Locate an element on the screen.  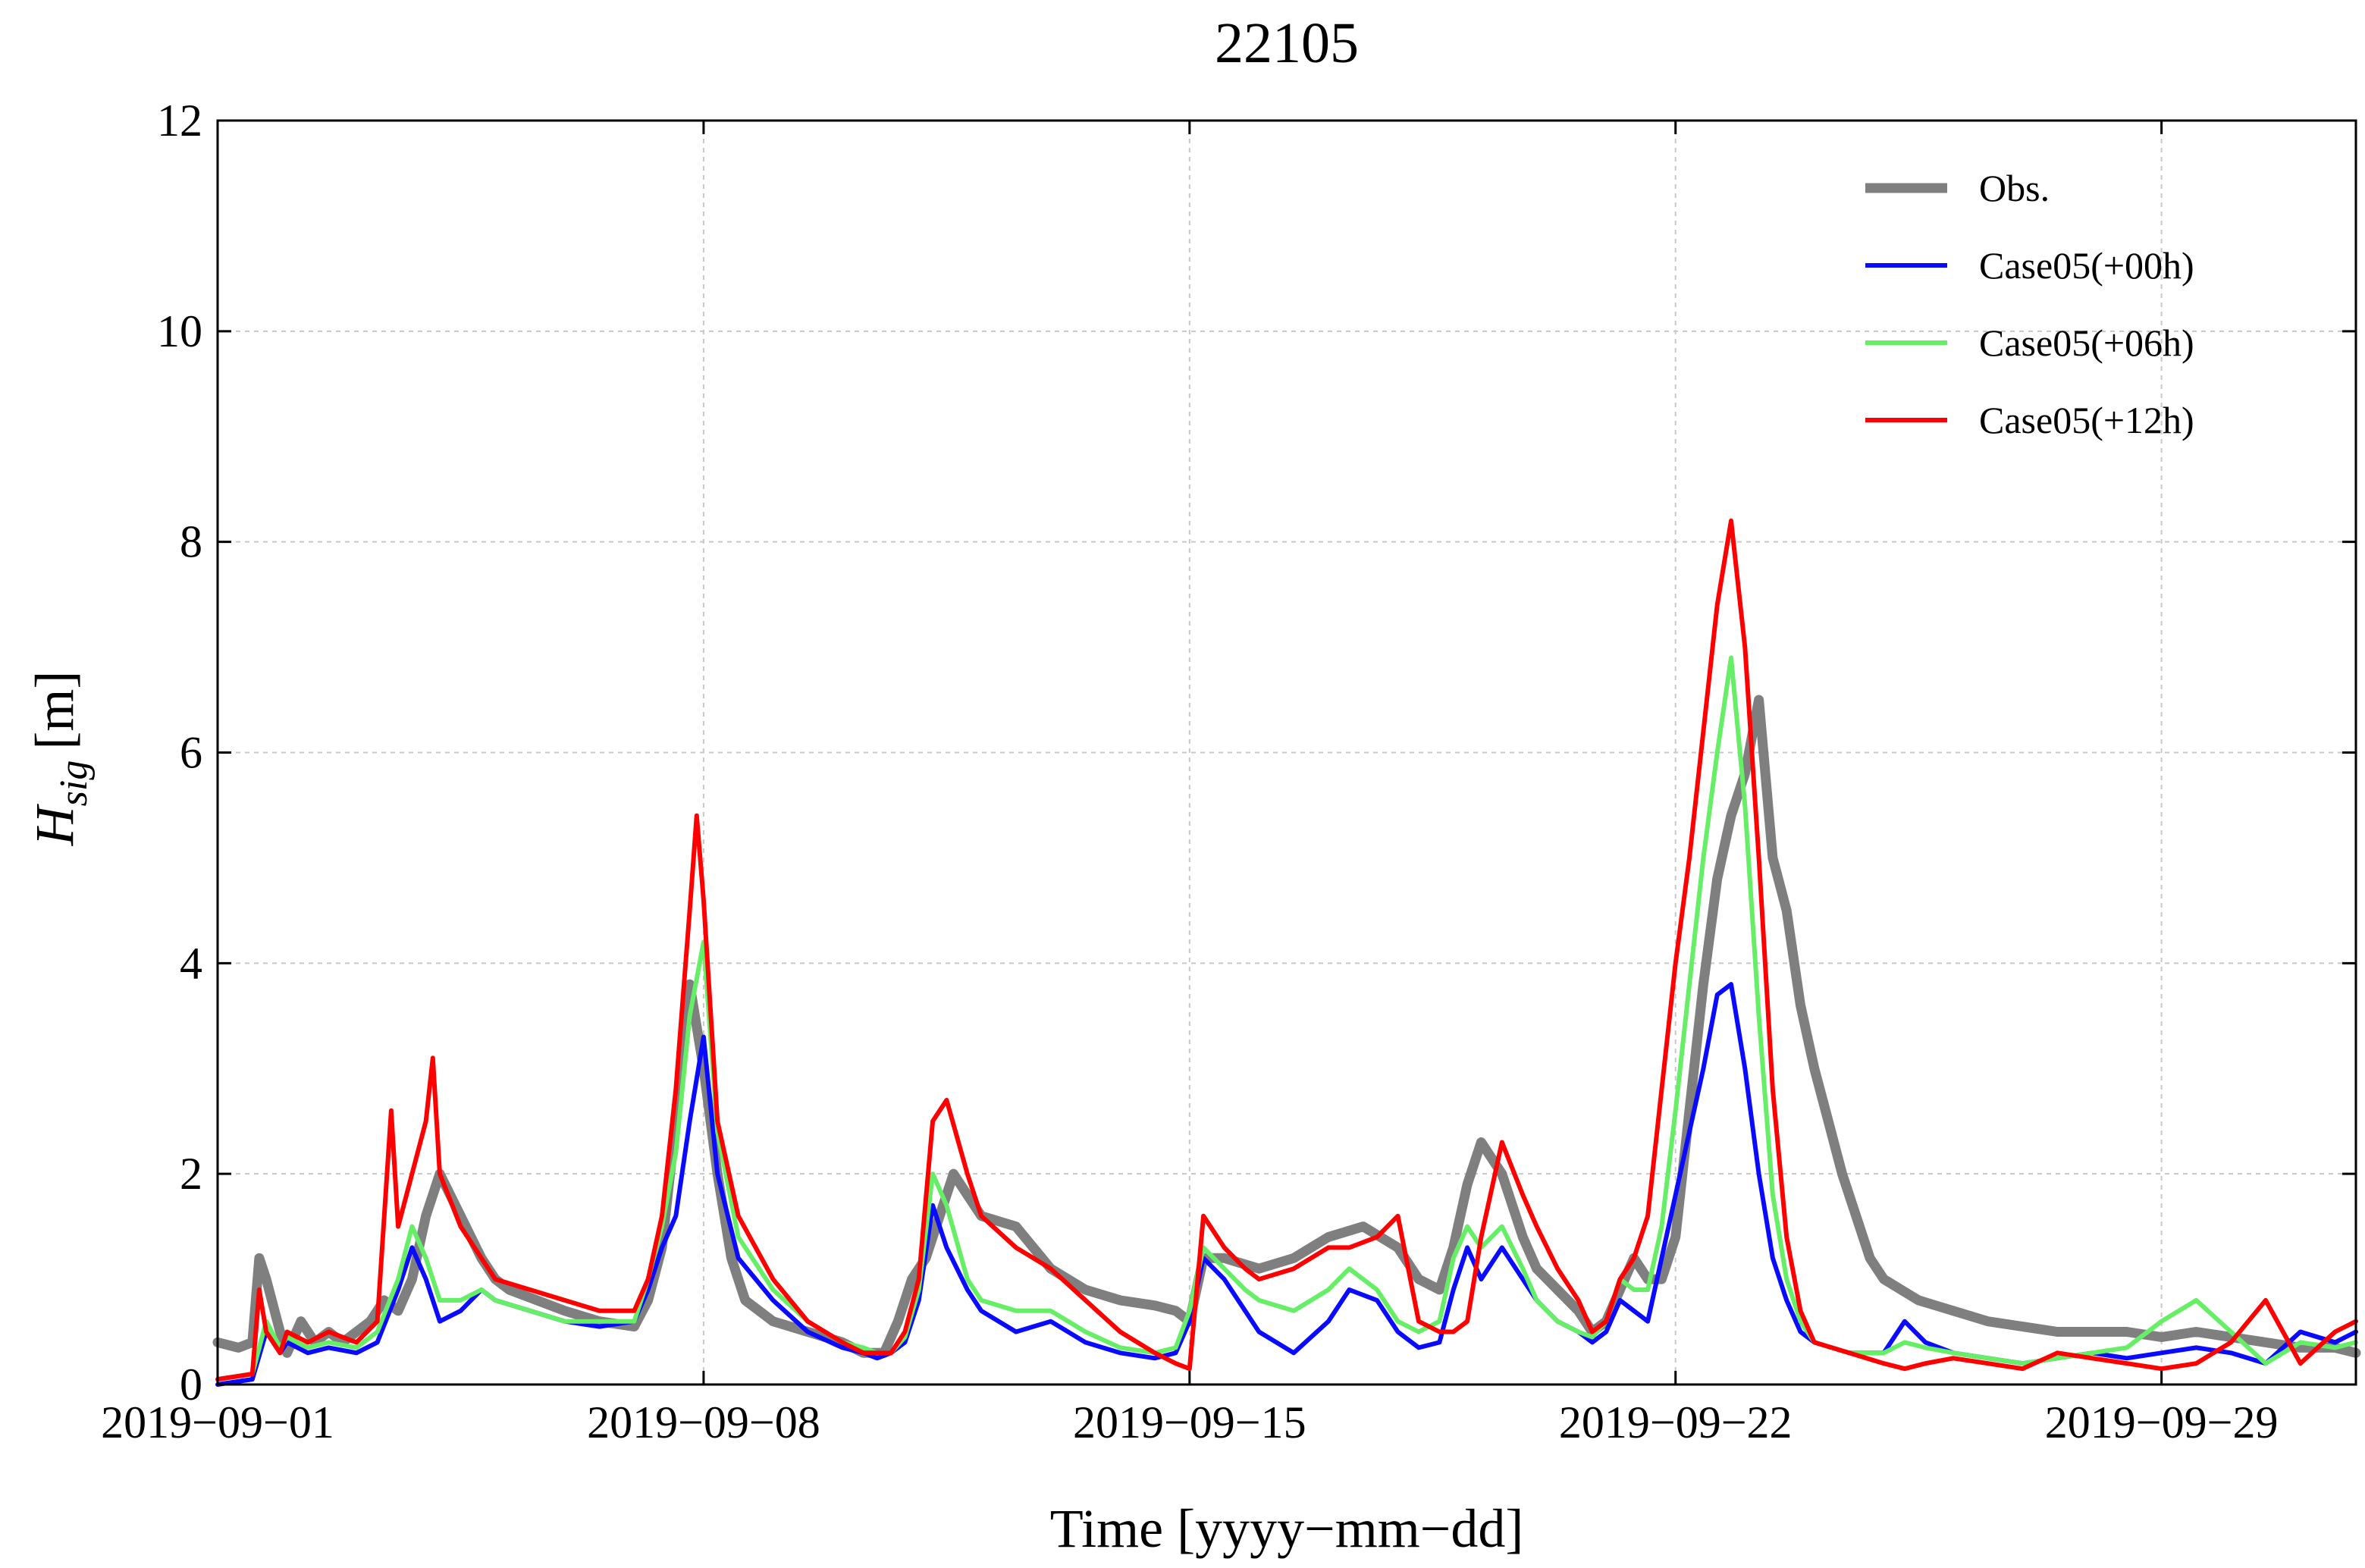
y-tick-label-12: 12 is located at coordinates (179, 121).